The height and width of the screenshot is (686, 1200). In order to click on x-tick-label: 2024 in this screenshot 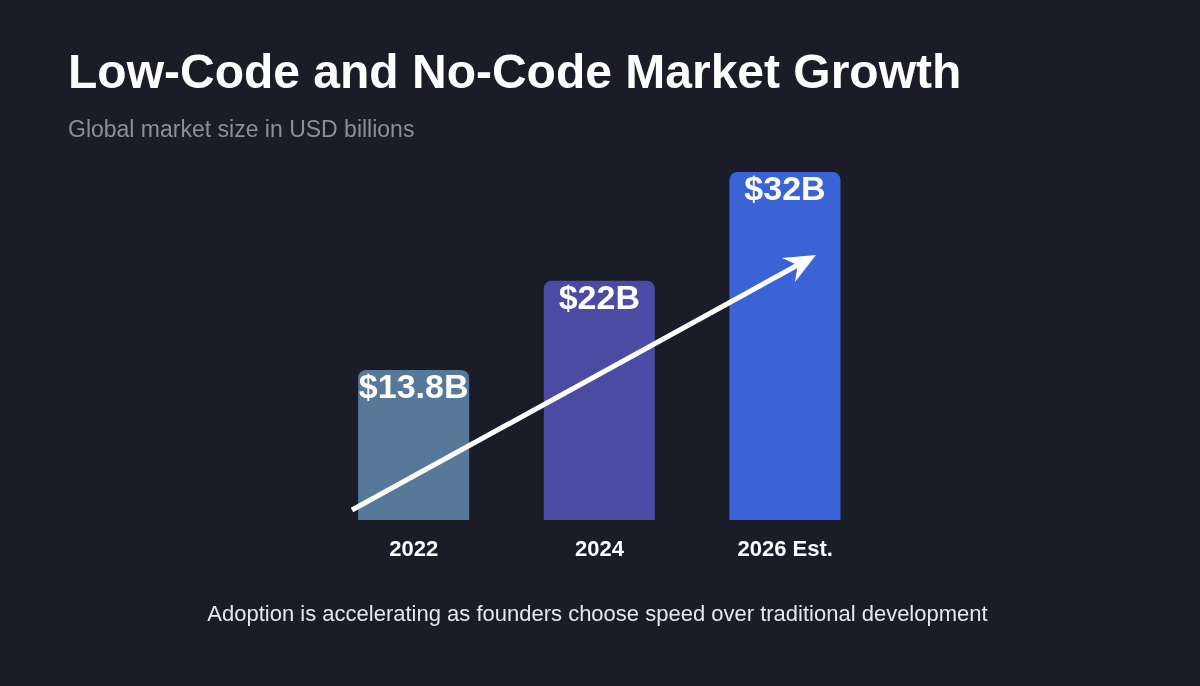, I will do `click(600, 548)`.